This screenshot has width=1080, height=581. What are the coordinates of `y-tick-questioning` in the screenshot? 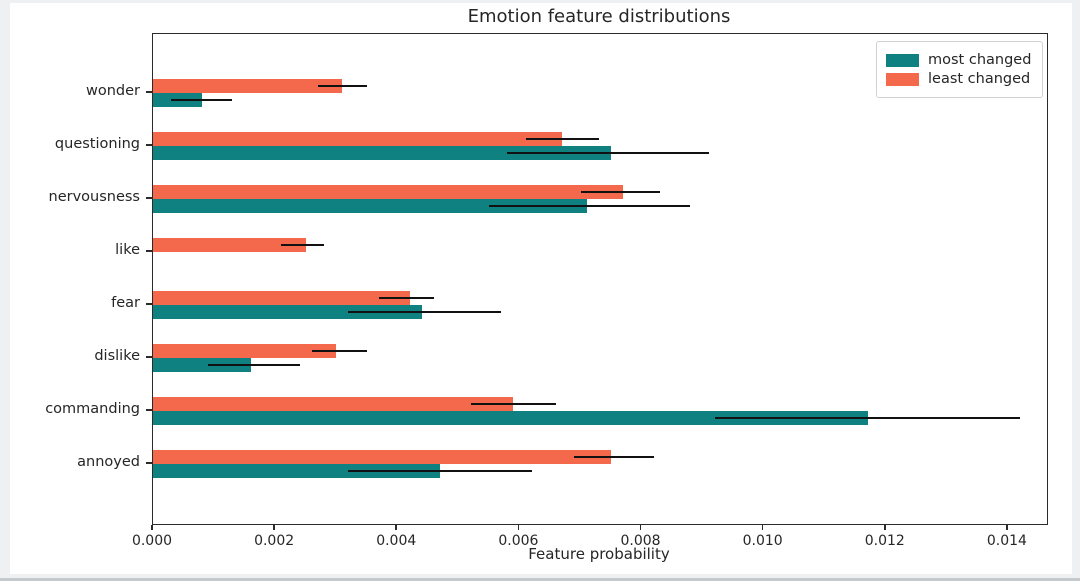 It's located at (149, 145).